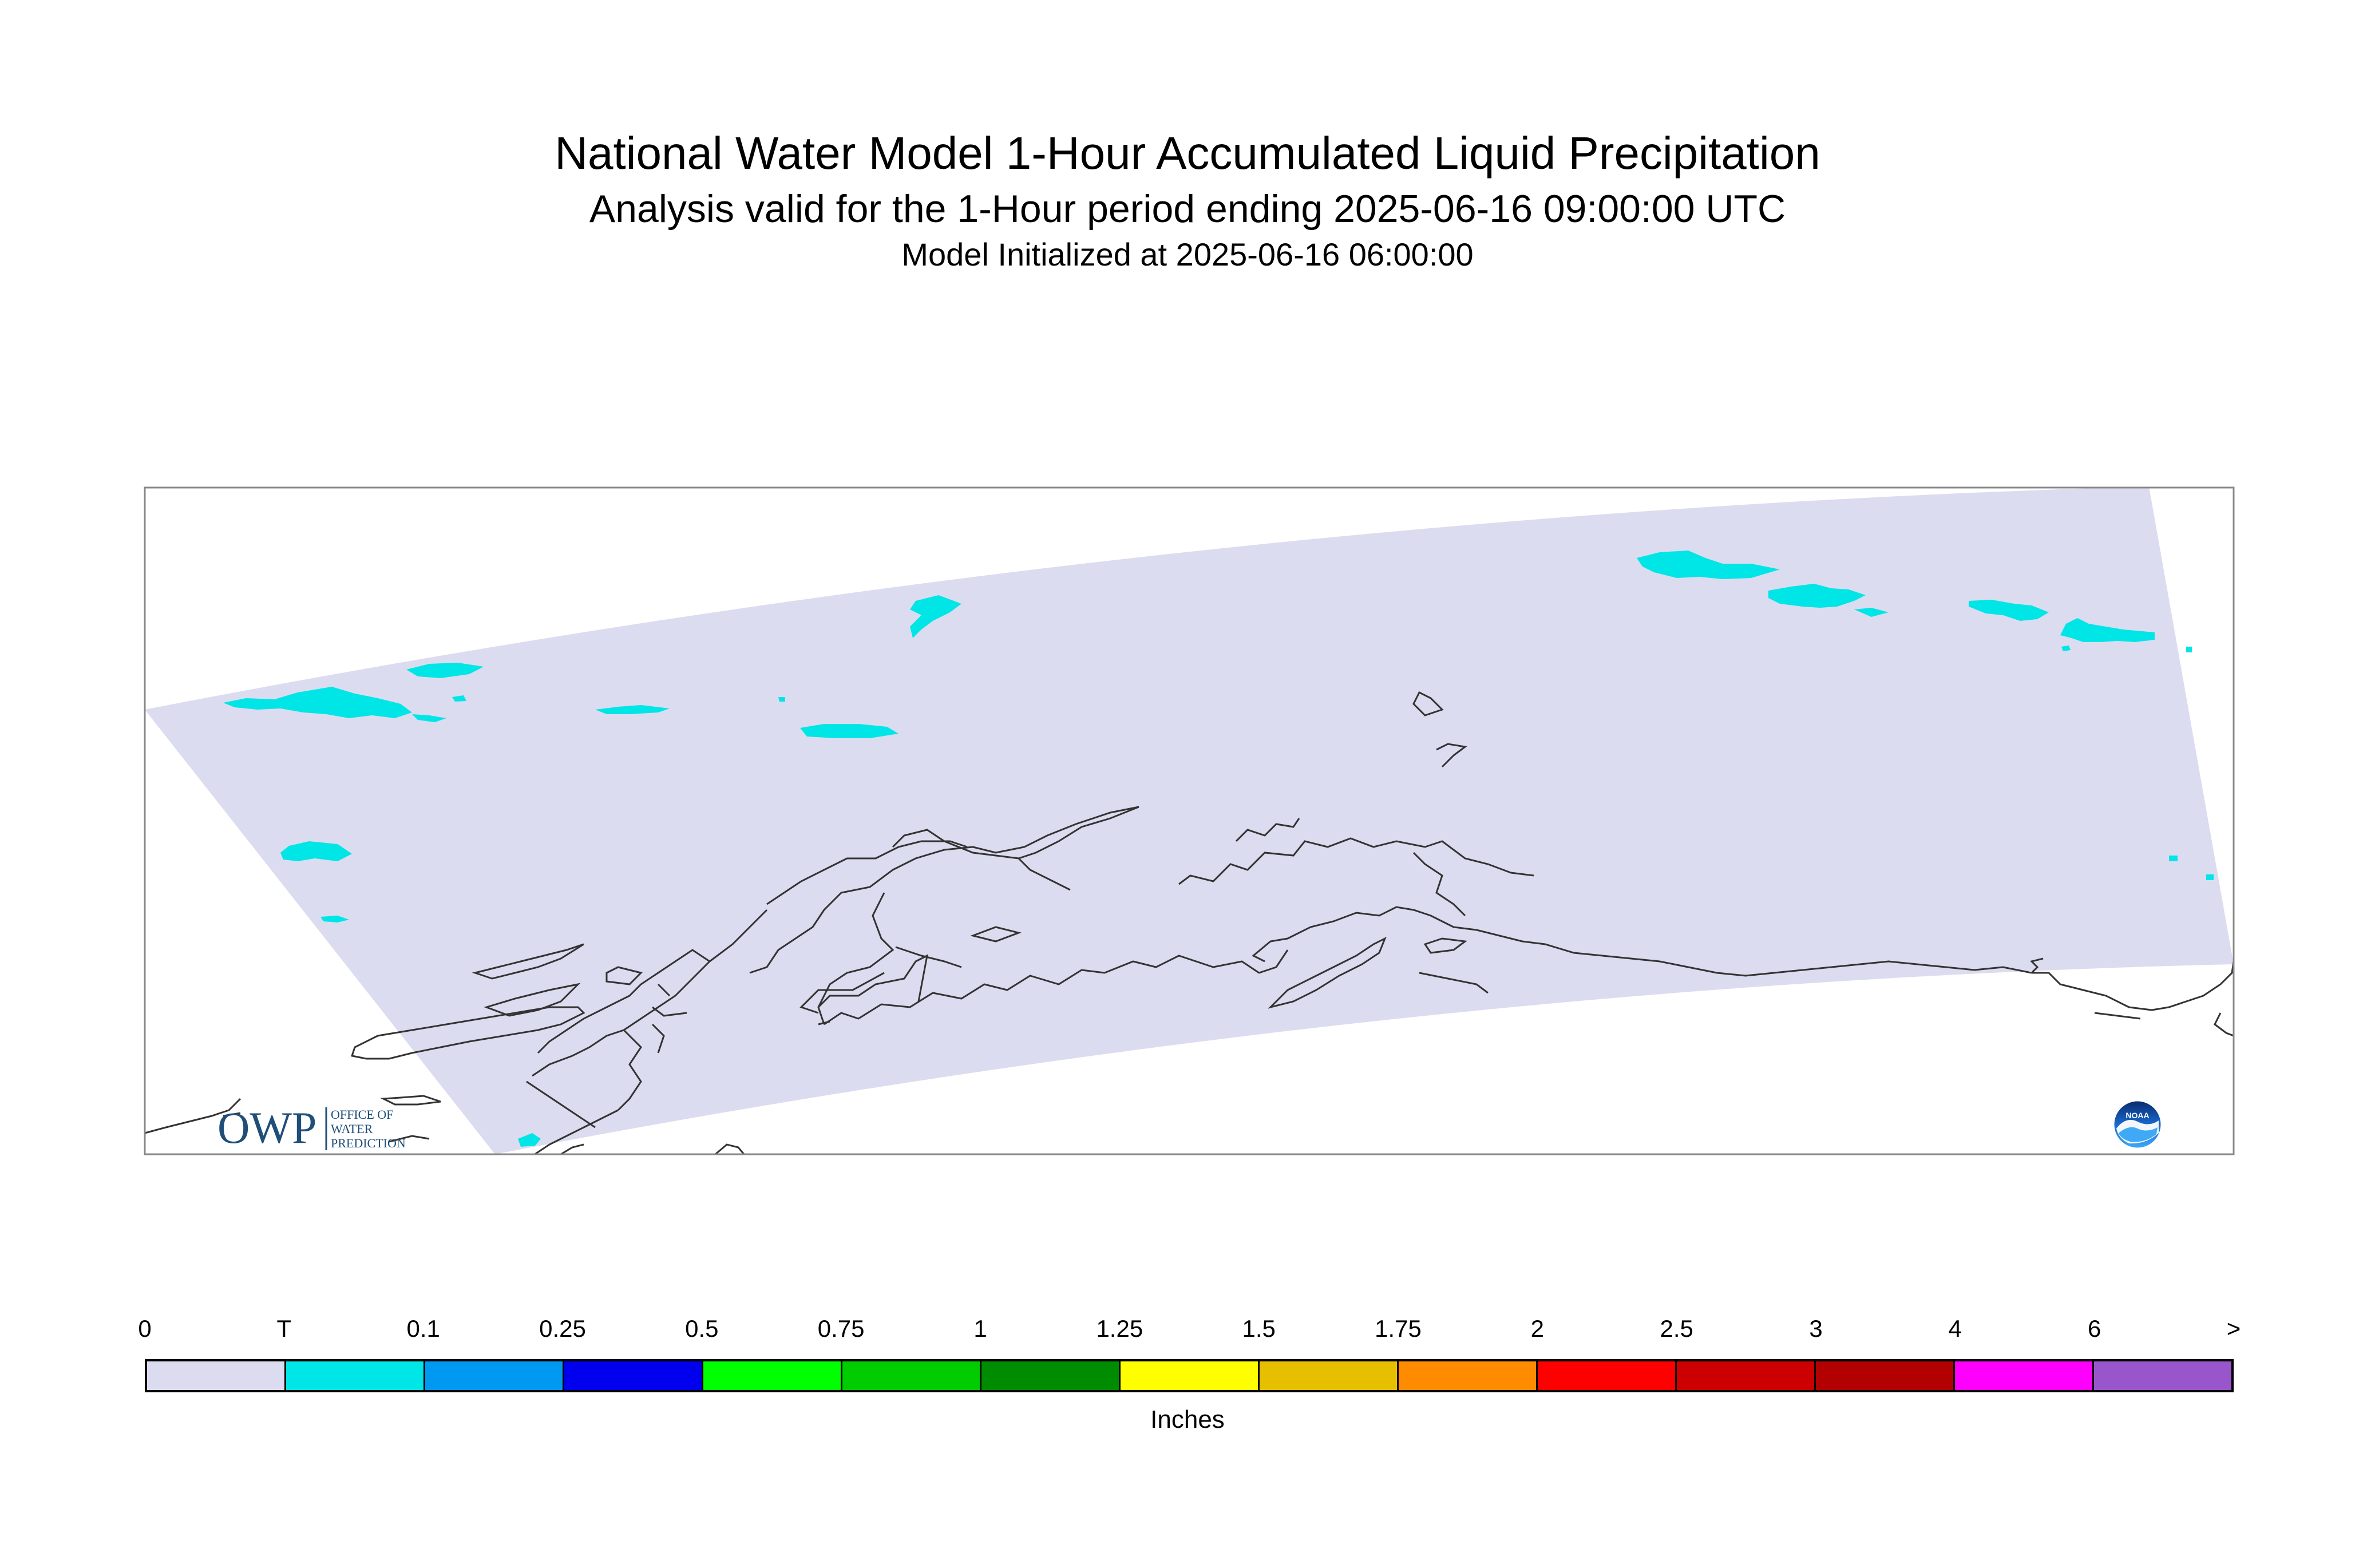  What do you see at coordinates (1676, 1328) in the screenshot?
I see `legend-tick-label: 2.5` at bounding box center [1676, 1328].